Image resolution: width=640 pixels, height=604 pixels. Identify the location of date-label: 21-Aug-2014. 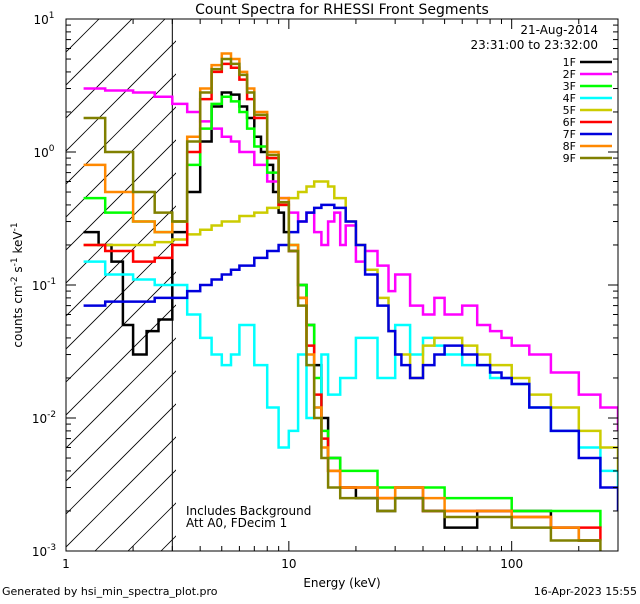
(559, 30).